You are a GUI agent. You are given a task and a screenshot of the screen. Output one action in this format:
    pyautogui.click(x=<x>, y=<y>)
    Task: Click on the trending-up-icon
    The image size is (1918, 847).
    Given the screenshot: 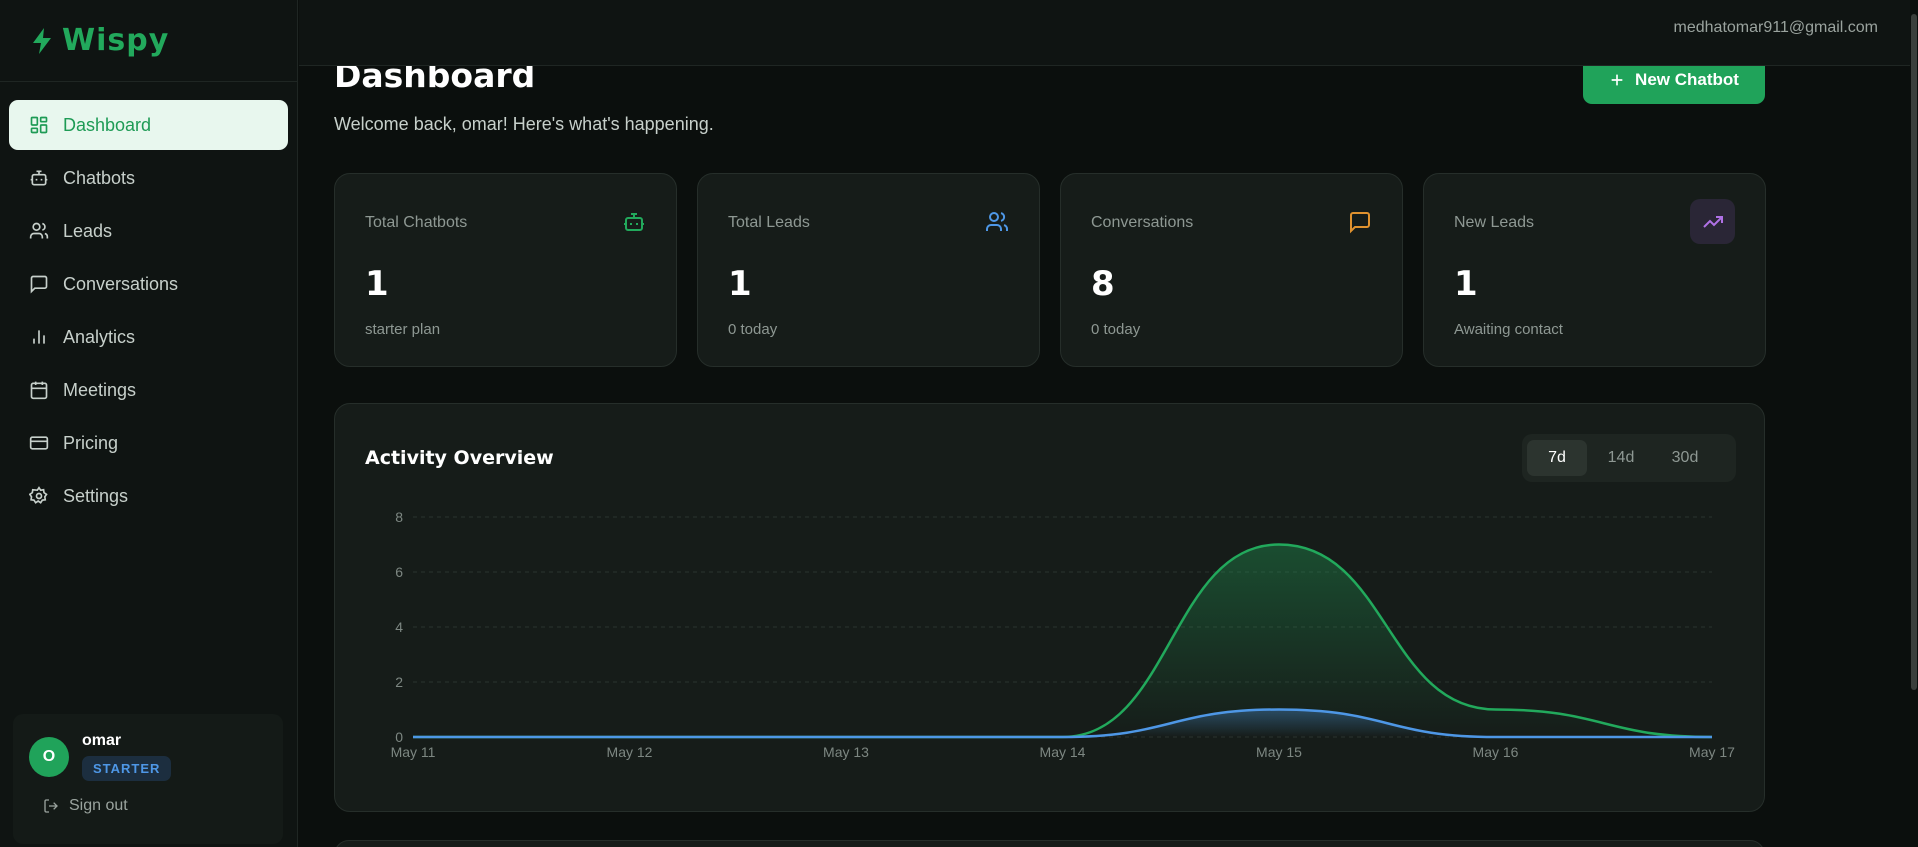 What is the action you would take?
    pyautogui.click(x=1712, y=221)
    